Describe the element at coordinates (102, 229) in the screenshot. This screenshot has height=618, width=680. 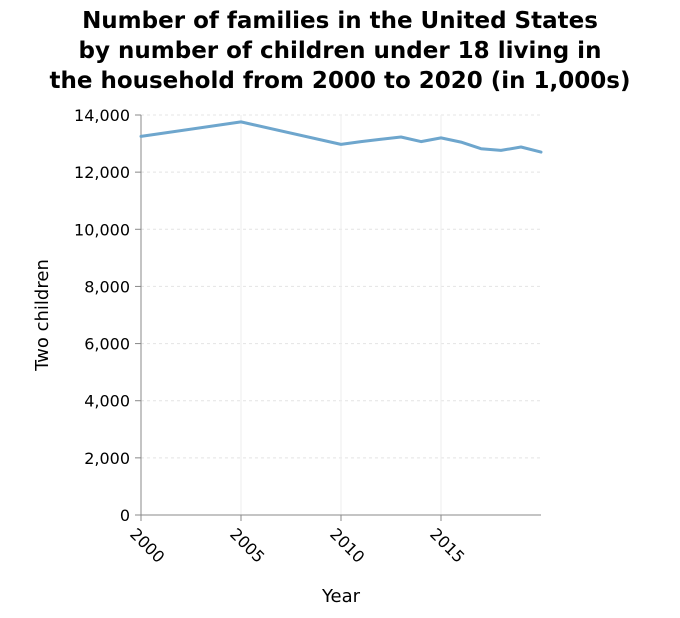
I see `y-tick-label: 10,000` at that location.